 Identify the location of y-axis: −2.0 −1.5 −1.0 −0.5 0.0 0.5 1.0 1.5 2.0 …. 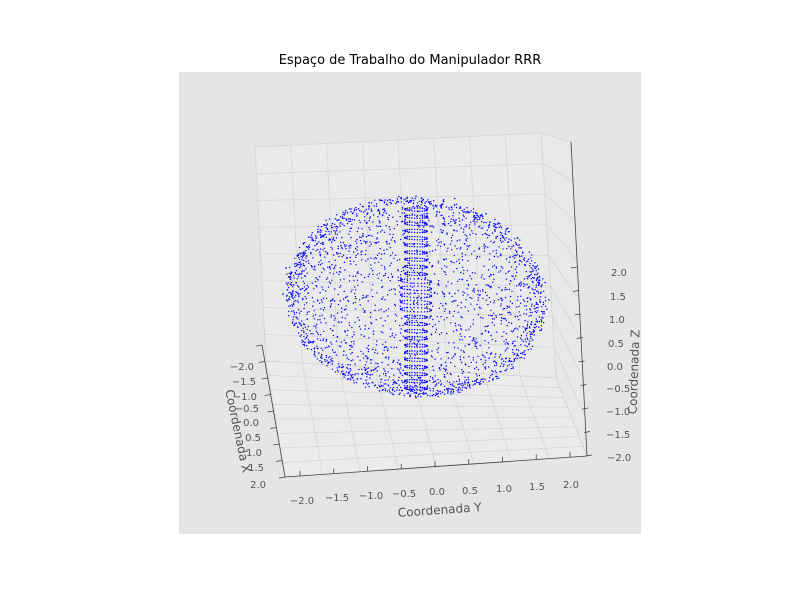
(434, 500).